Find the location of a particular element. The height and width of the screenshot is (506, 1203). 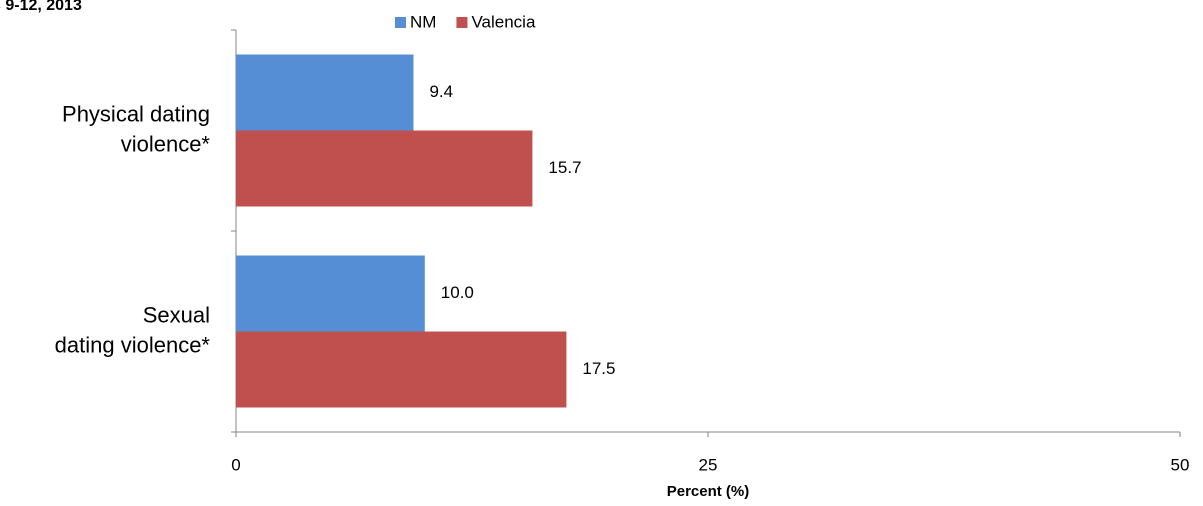

data-label: 9.4 is located at coordinates (441, 91).